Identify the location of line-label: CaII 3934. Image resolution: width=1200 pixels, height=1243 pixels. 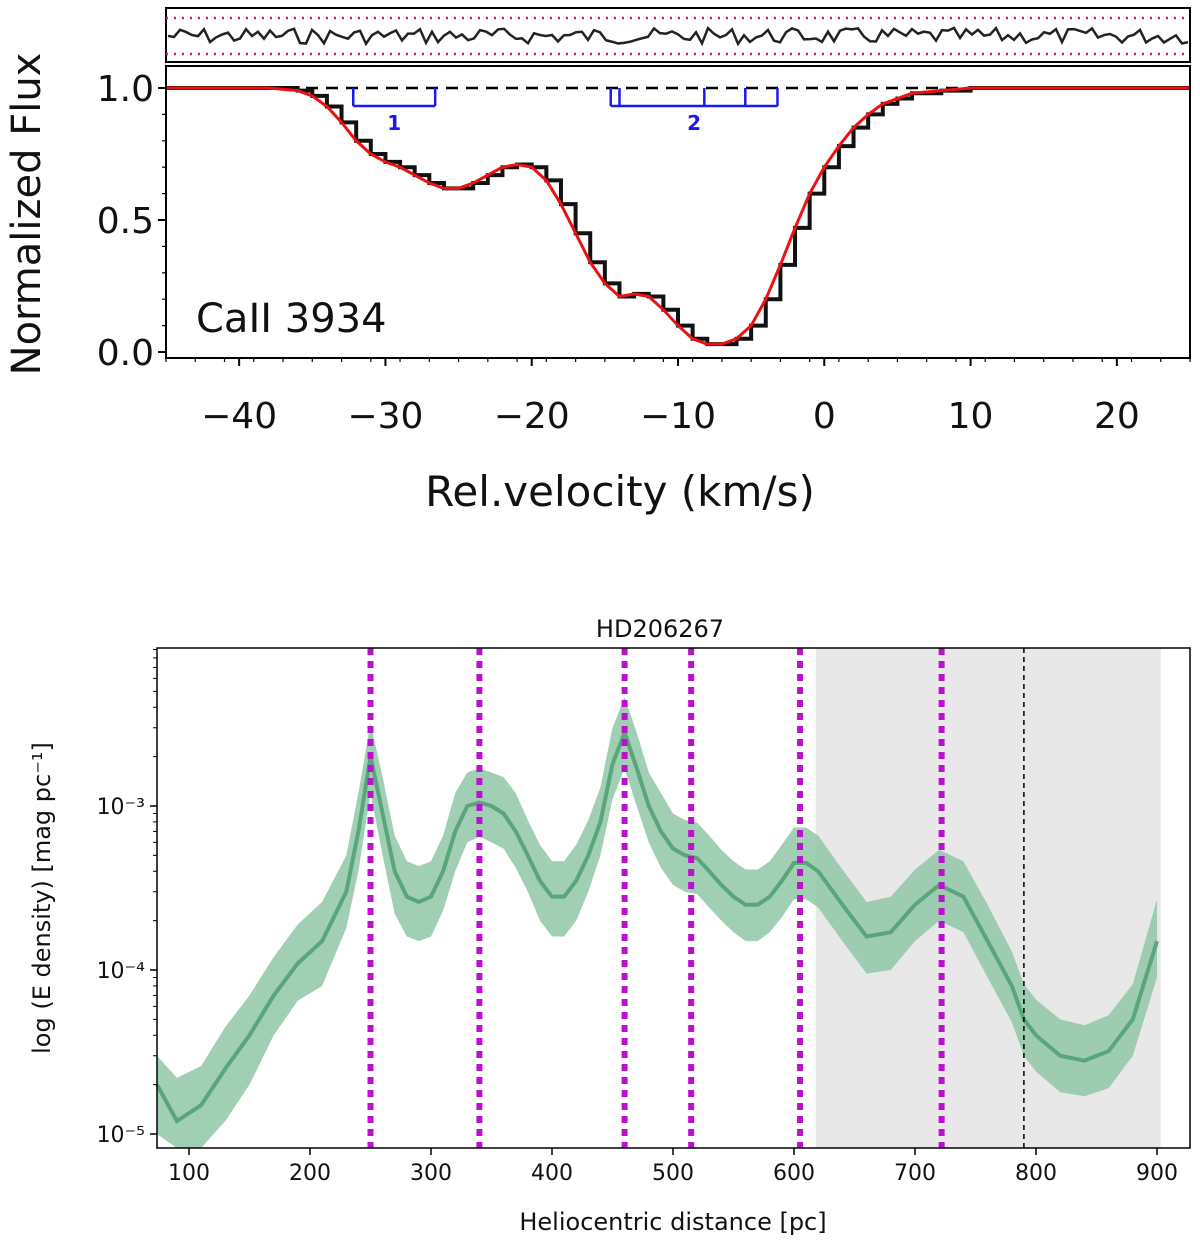
(291, 319).